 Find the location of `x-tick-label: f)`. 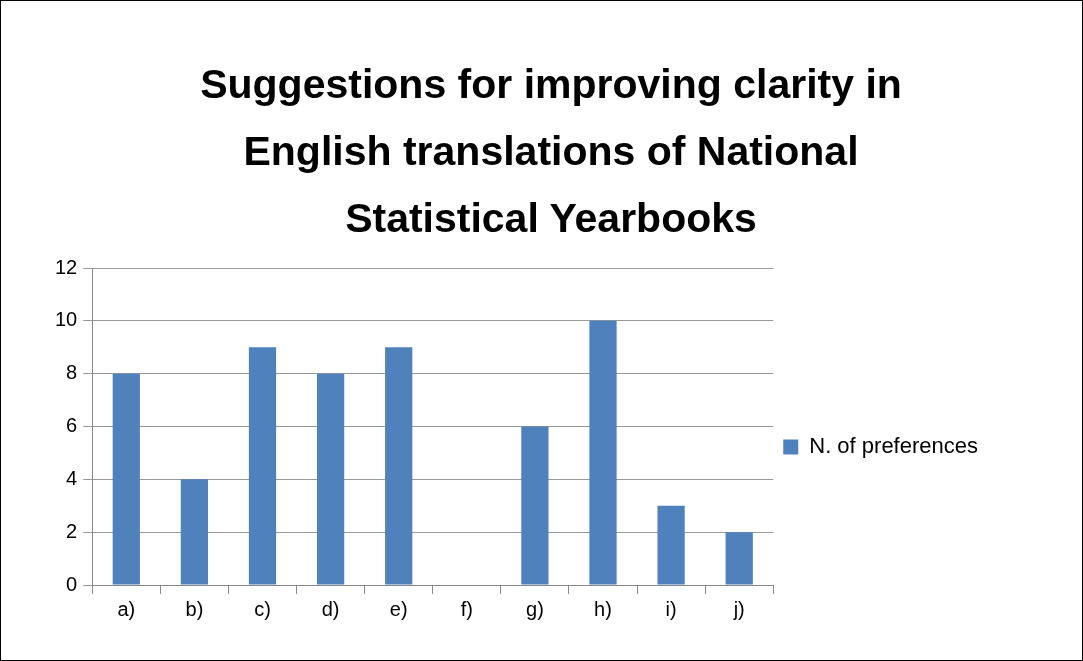

x-tick-label: f) is located at coordinates (466, 608).